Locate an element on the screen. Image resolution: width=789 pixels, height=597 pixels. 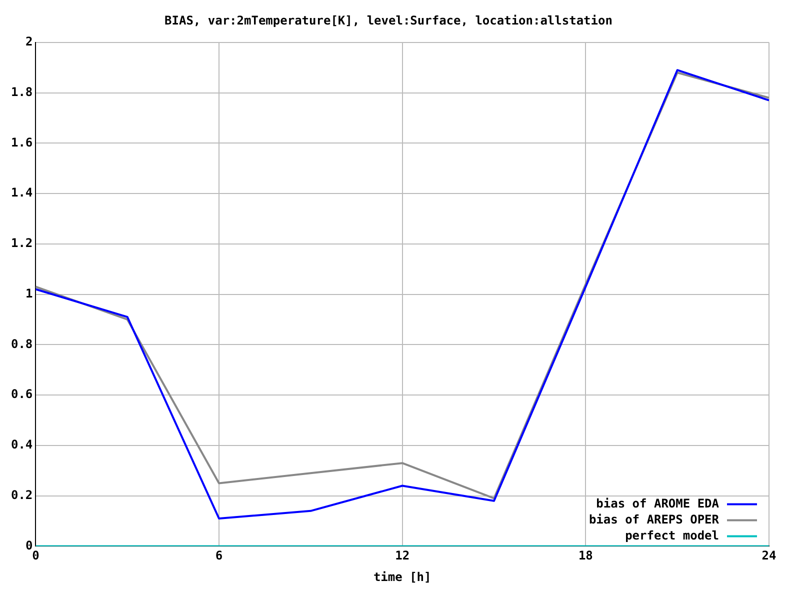
x-tick-label: 12 is located at coordinates (402, 555).